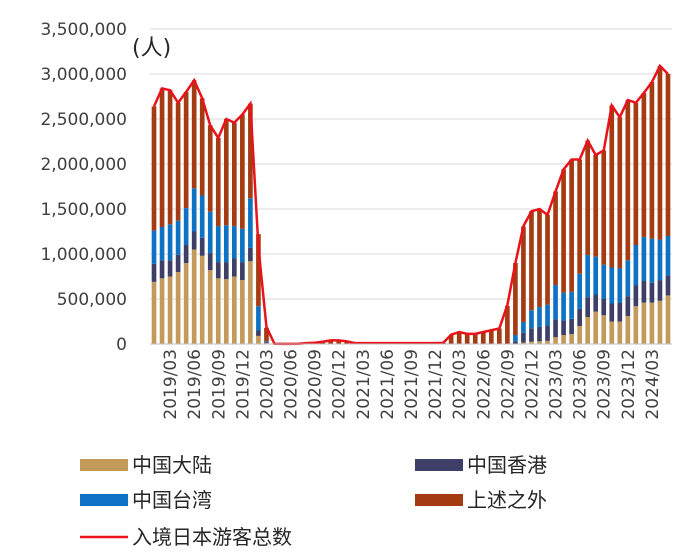 The height and width of the screenshot is (559, 700). Describe the element at coordinates (172, 465) in the screenshot. I see `legend-label: 中国大陆` at that location.